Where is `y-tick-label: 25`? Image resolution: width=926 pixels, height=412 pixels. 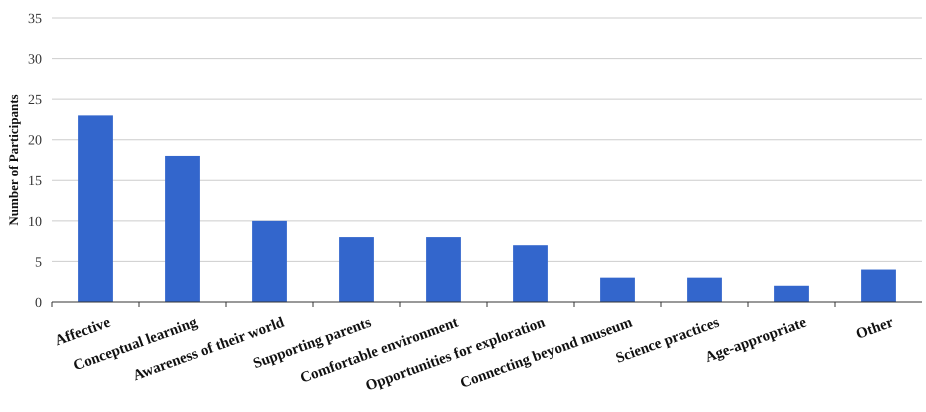
y-tick-label: 25 is located at coordinates (35, 100).